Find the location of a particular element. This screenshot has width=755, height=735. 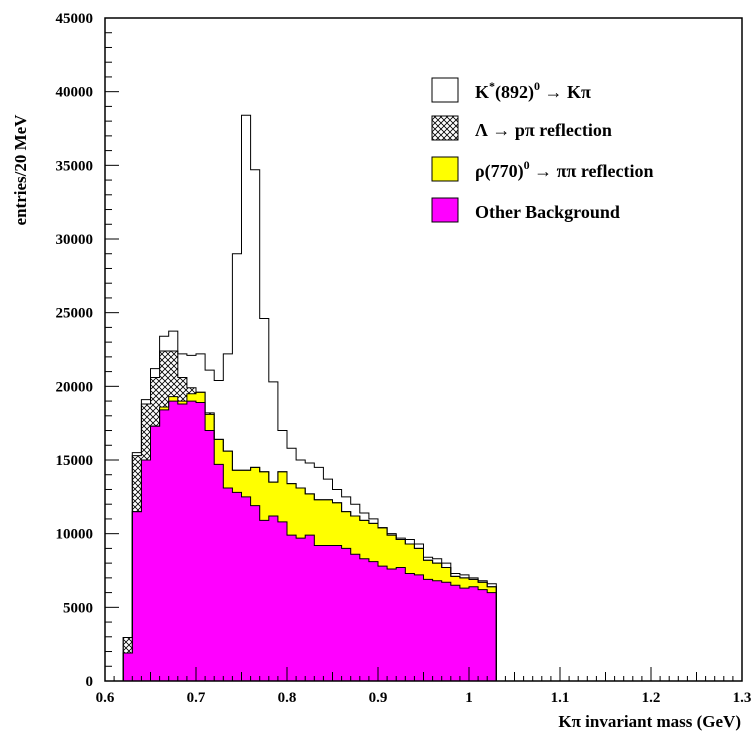

x-tick-label-6: 1.2 is located at coordinates (651, 698).